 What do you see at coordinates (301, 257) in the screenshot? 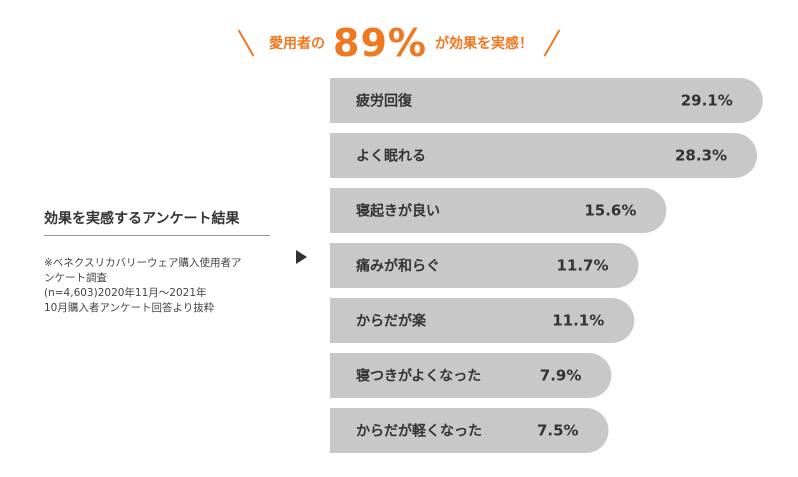
I see `triangle-right-icon` at bounding box center [301, 257].